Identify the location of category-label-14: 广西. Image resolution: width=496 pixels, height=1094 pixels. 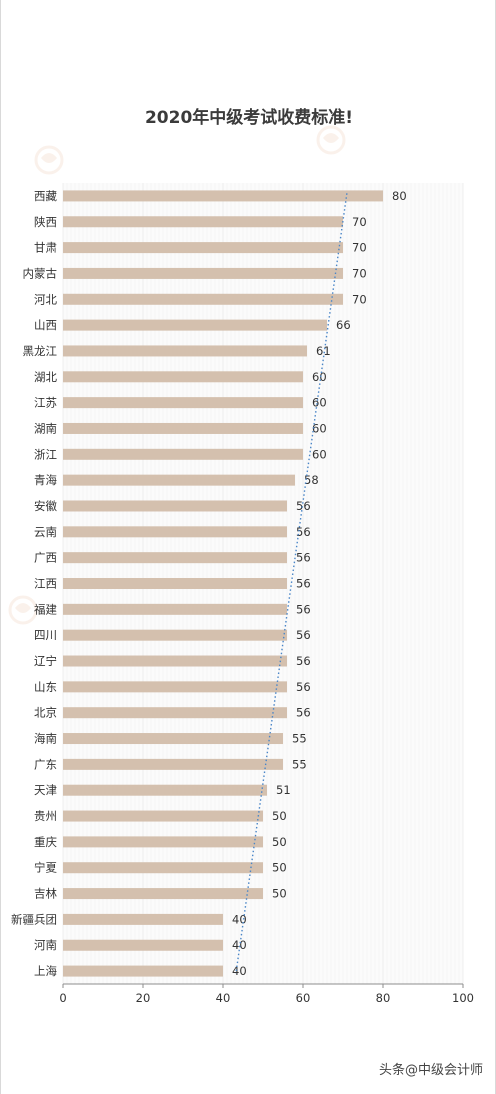
(45, 558).